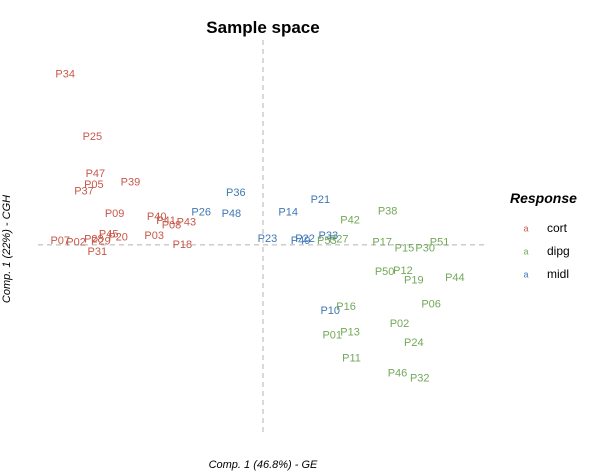  Describe the element at coordinates (131, 183) in the screenshot. I see `point-label-p39: P39` at that location.